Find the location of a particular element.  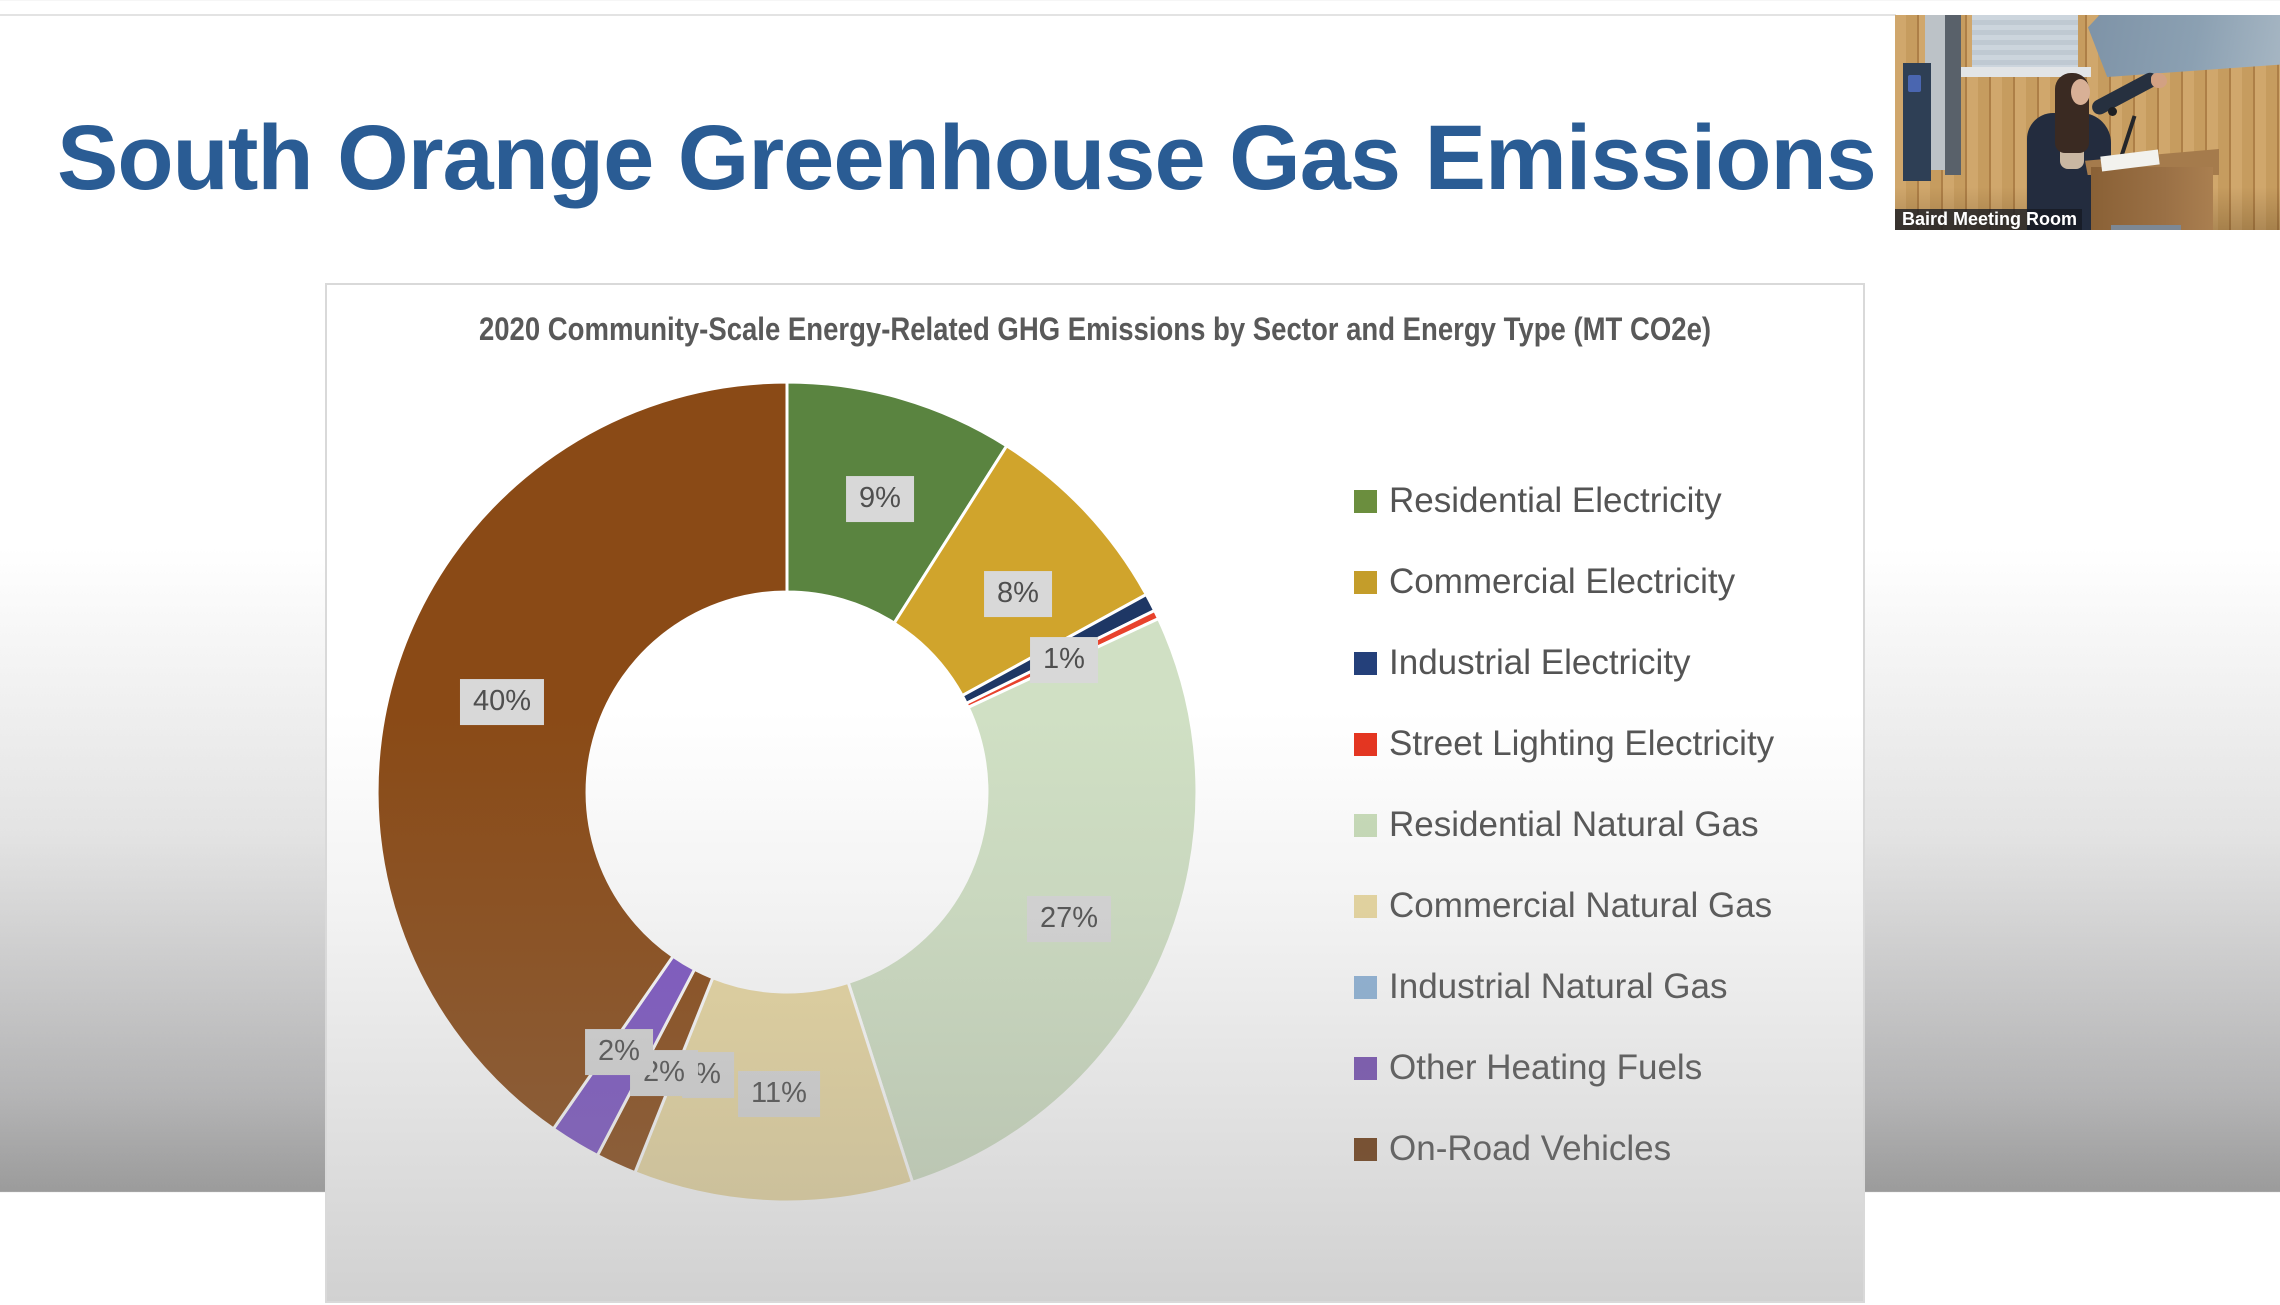

pct-label: 27% is located at coordinates (1069, 919).